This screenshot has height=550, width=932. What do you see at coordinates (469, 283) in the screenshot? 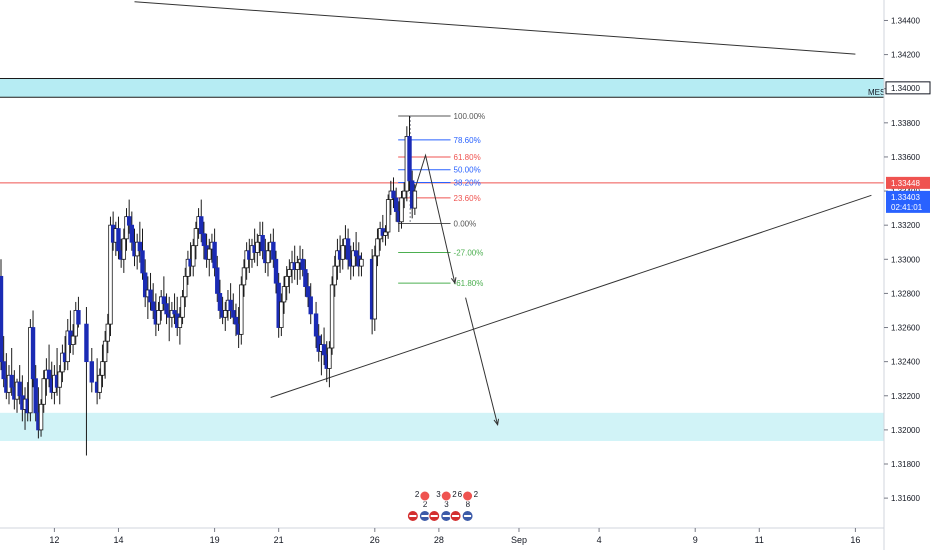
I see `fib-level-label: -61.80%` at bounding box center [469, 283].